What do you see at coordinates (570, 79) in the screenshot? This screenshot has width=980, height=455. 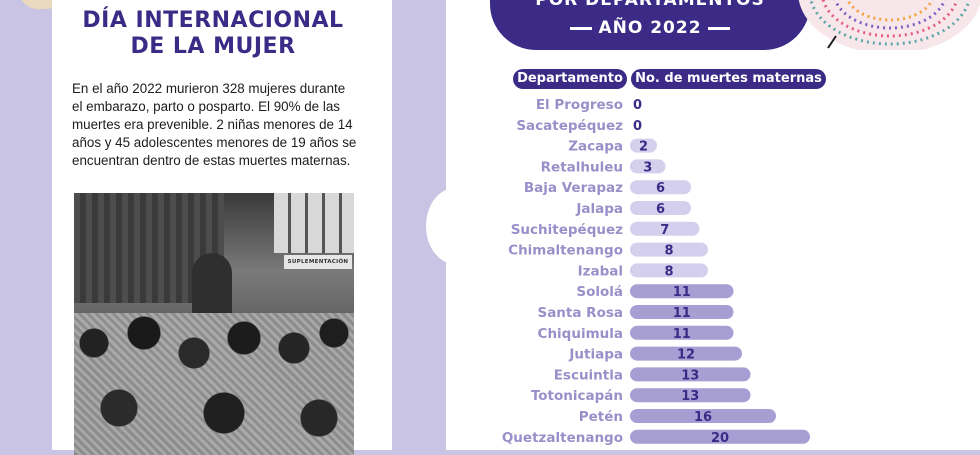 I see `column-header-department: Departamento` at bounding box center [570, 79].